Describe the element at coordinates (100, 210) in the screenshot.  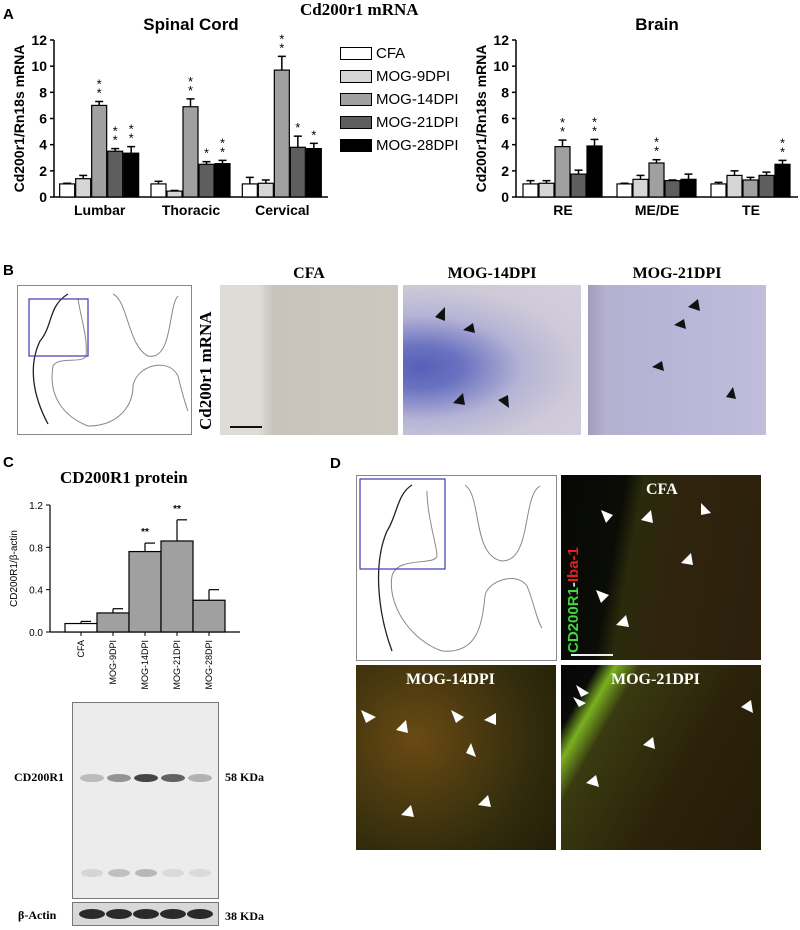
I see `svg-text: Lumbar` at that location.